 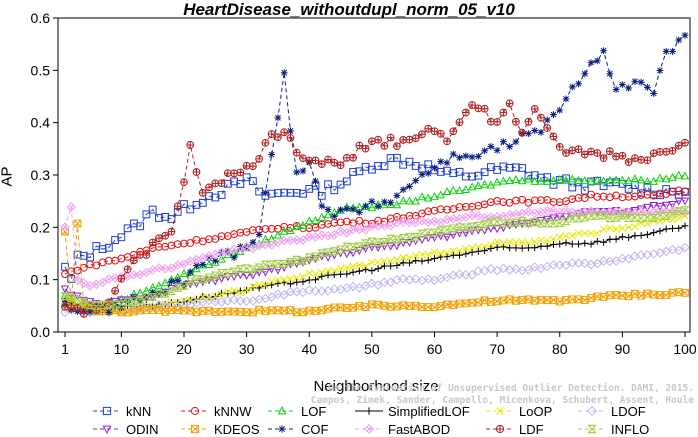 I want to click on legend-swatch, so click(x=282, y=429).